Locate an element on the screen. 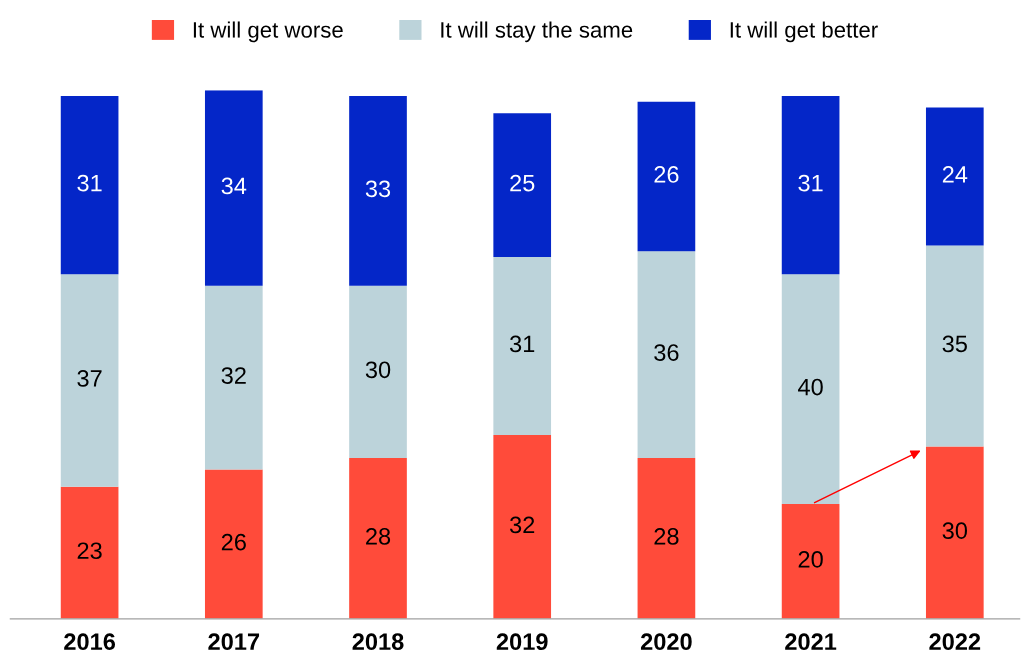 Image resolution: width=1030 pixels, height=669 pixels. x-tick-label: 2017 is located at coordinates (234, 642).